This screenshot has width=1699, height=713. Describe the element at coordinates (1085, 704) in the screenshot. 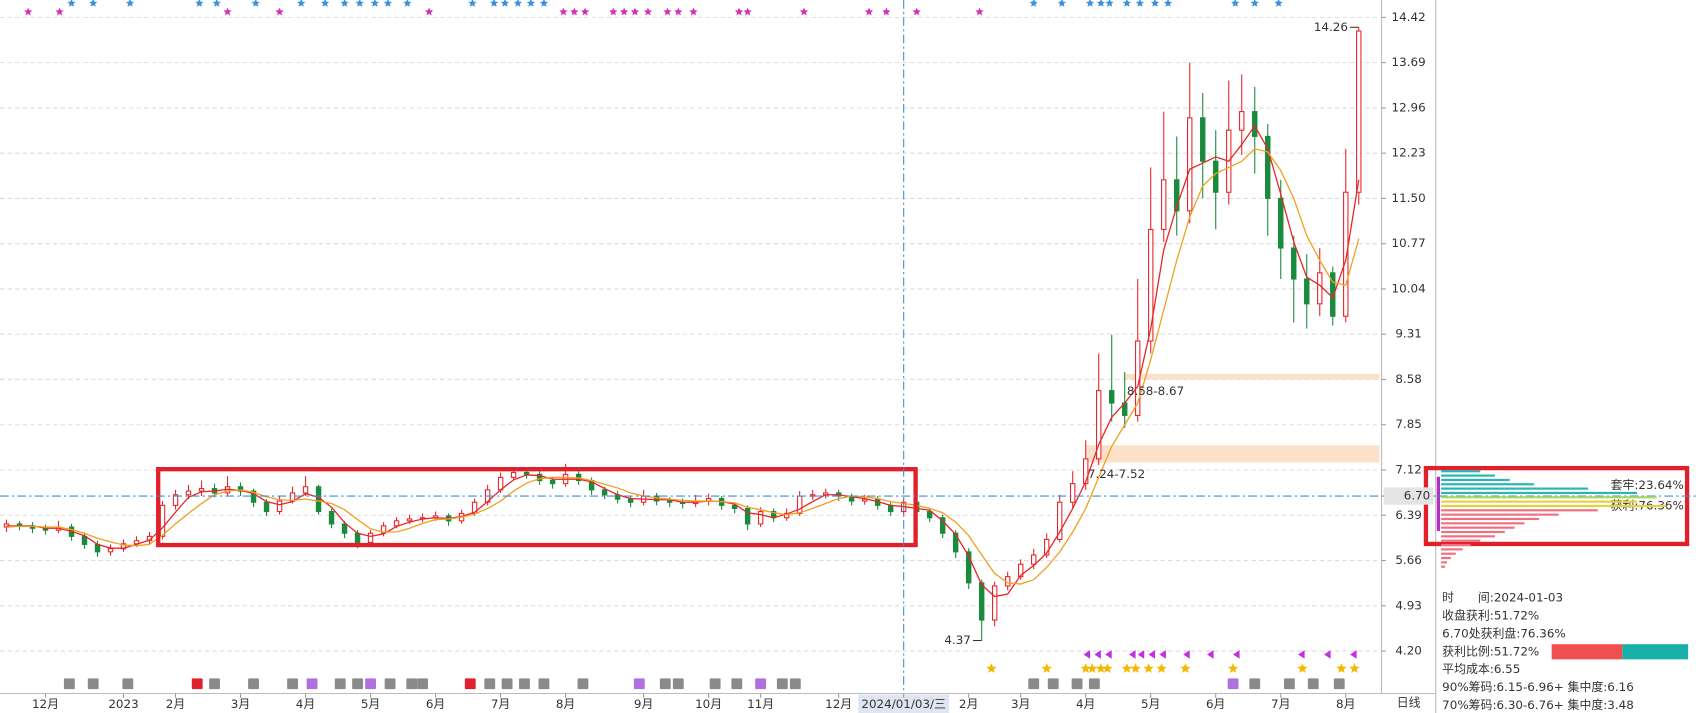

I see `x-tick-label: 4月` at that location.